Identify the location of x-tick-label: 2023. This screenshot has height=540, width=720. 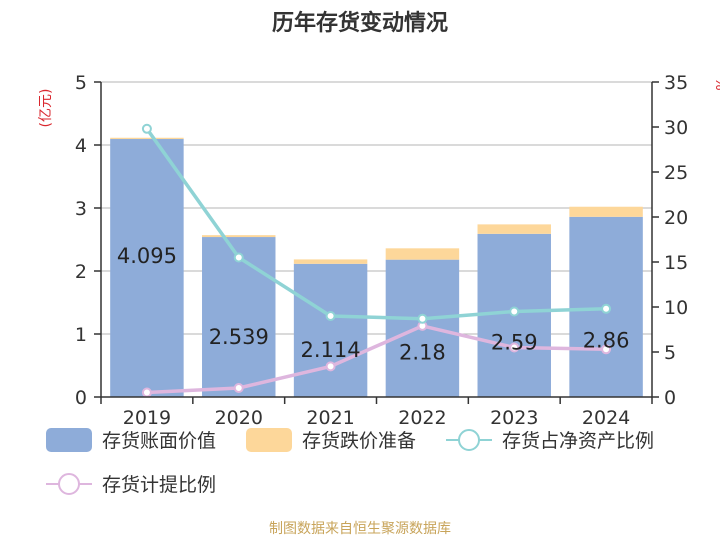
(514, 418).